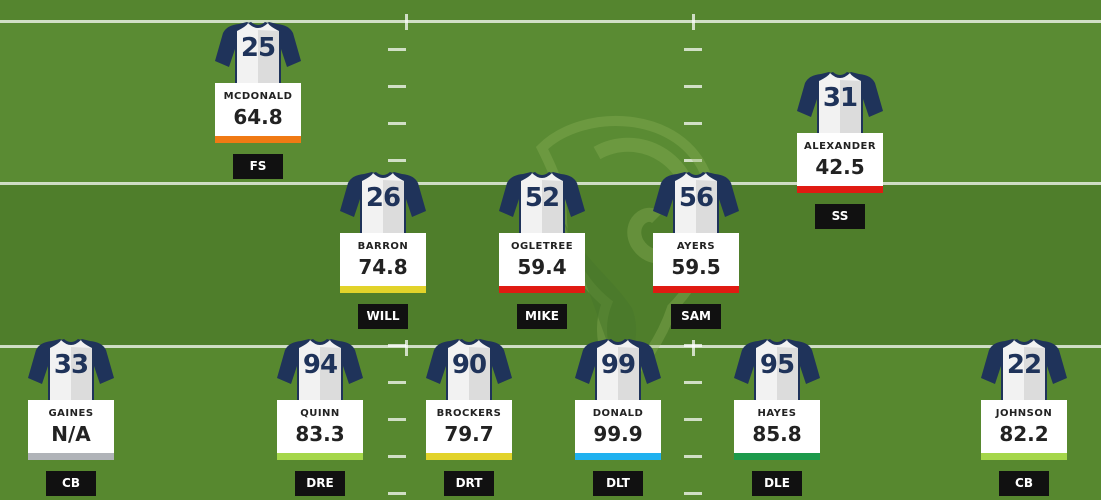 Image resolution: width=1101 pixels, height=500 pixels. I want to click on player-info-card: HAYES 85.8, so click(777, 430).